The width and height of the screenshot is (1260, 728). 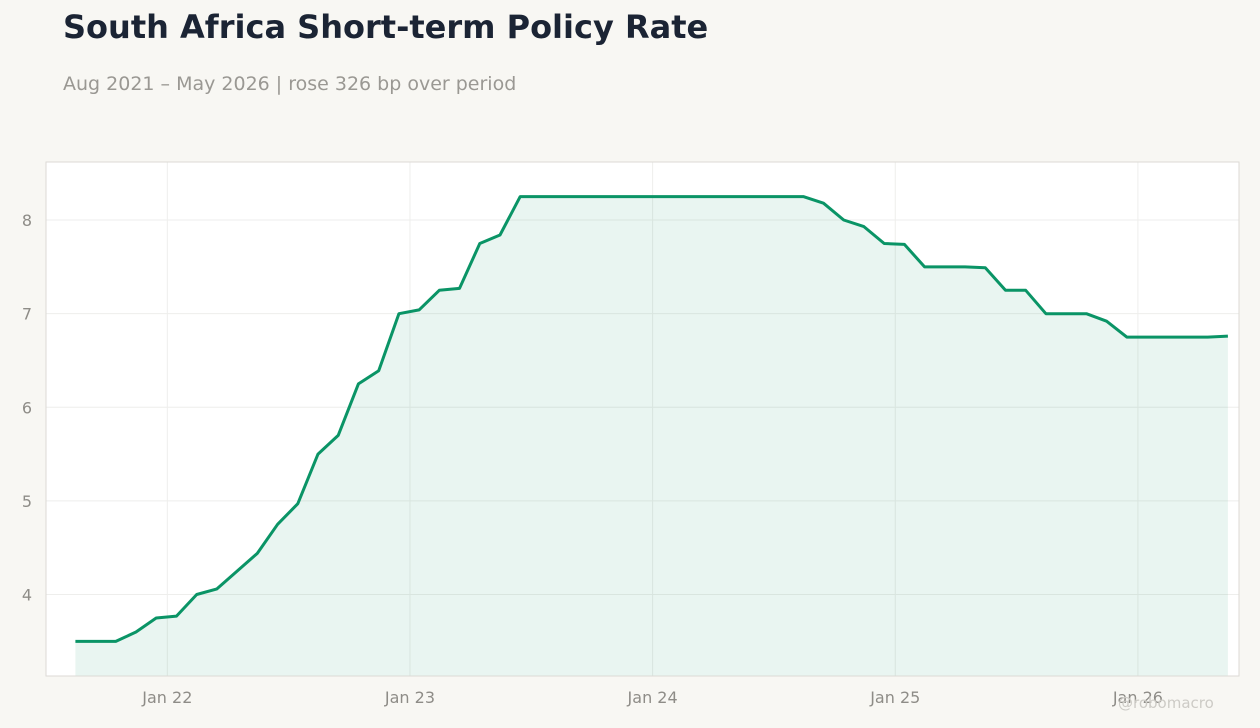 I want to click on x-tick-label: Jan 26, so click(x=1137, y=697).